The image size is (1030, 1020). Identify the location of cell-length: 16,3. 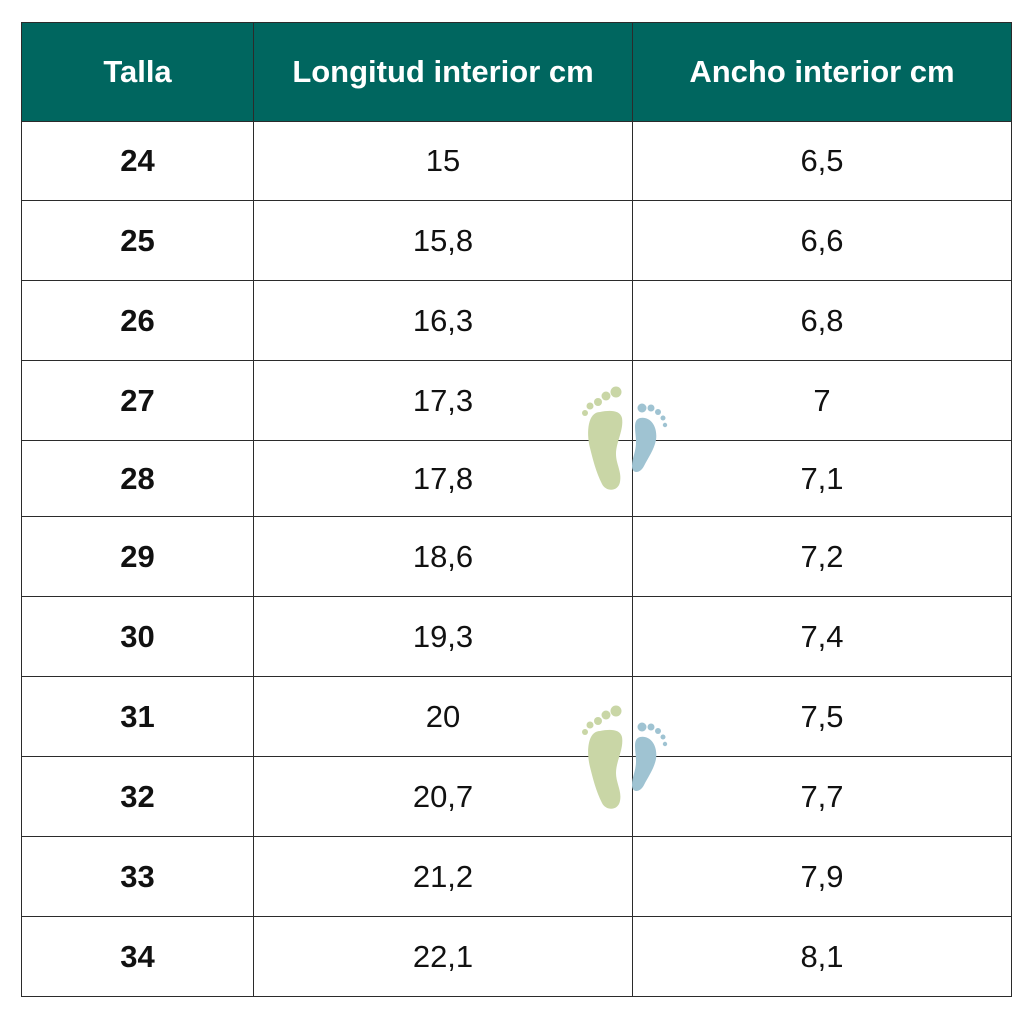
(443, 320).